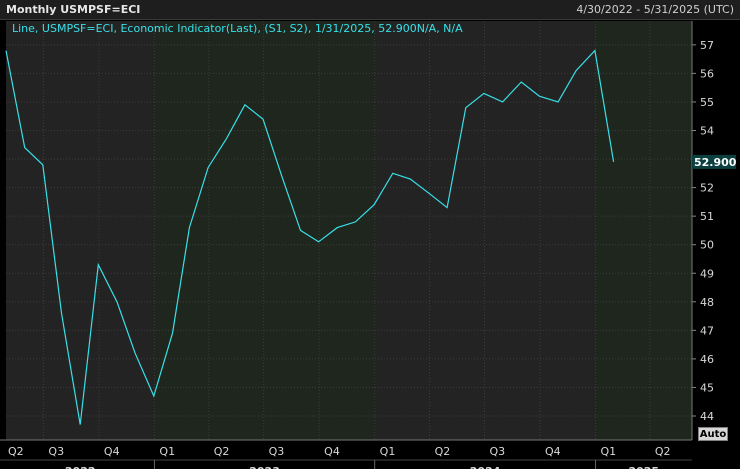 This screenshot has height=469, width=740. What do you see at coordinates (485, 467) in the screenshot?
I see `year-tick-label: 2024` at bounding box center [485, 467].